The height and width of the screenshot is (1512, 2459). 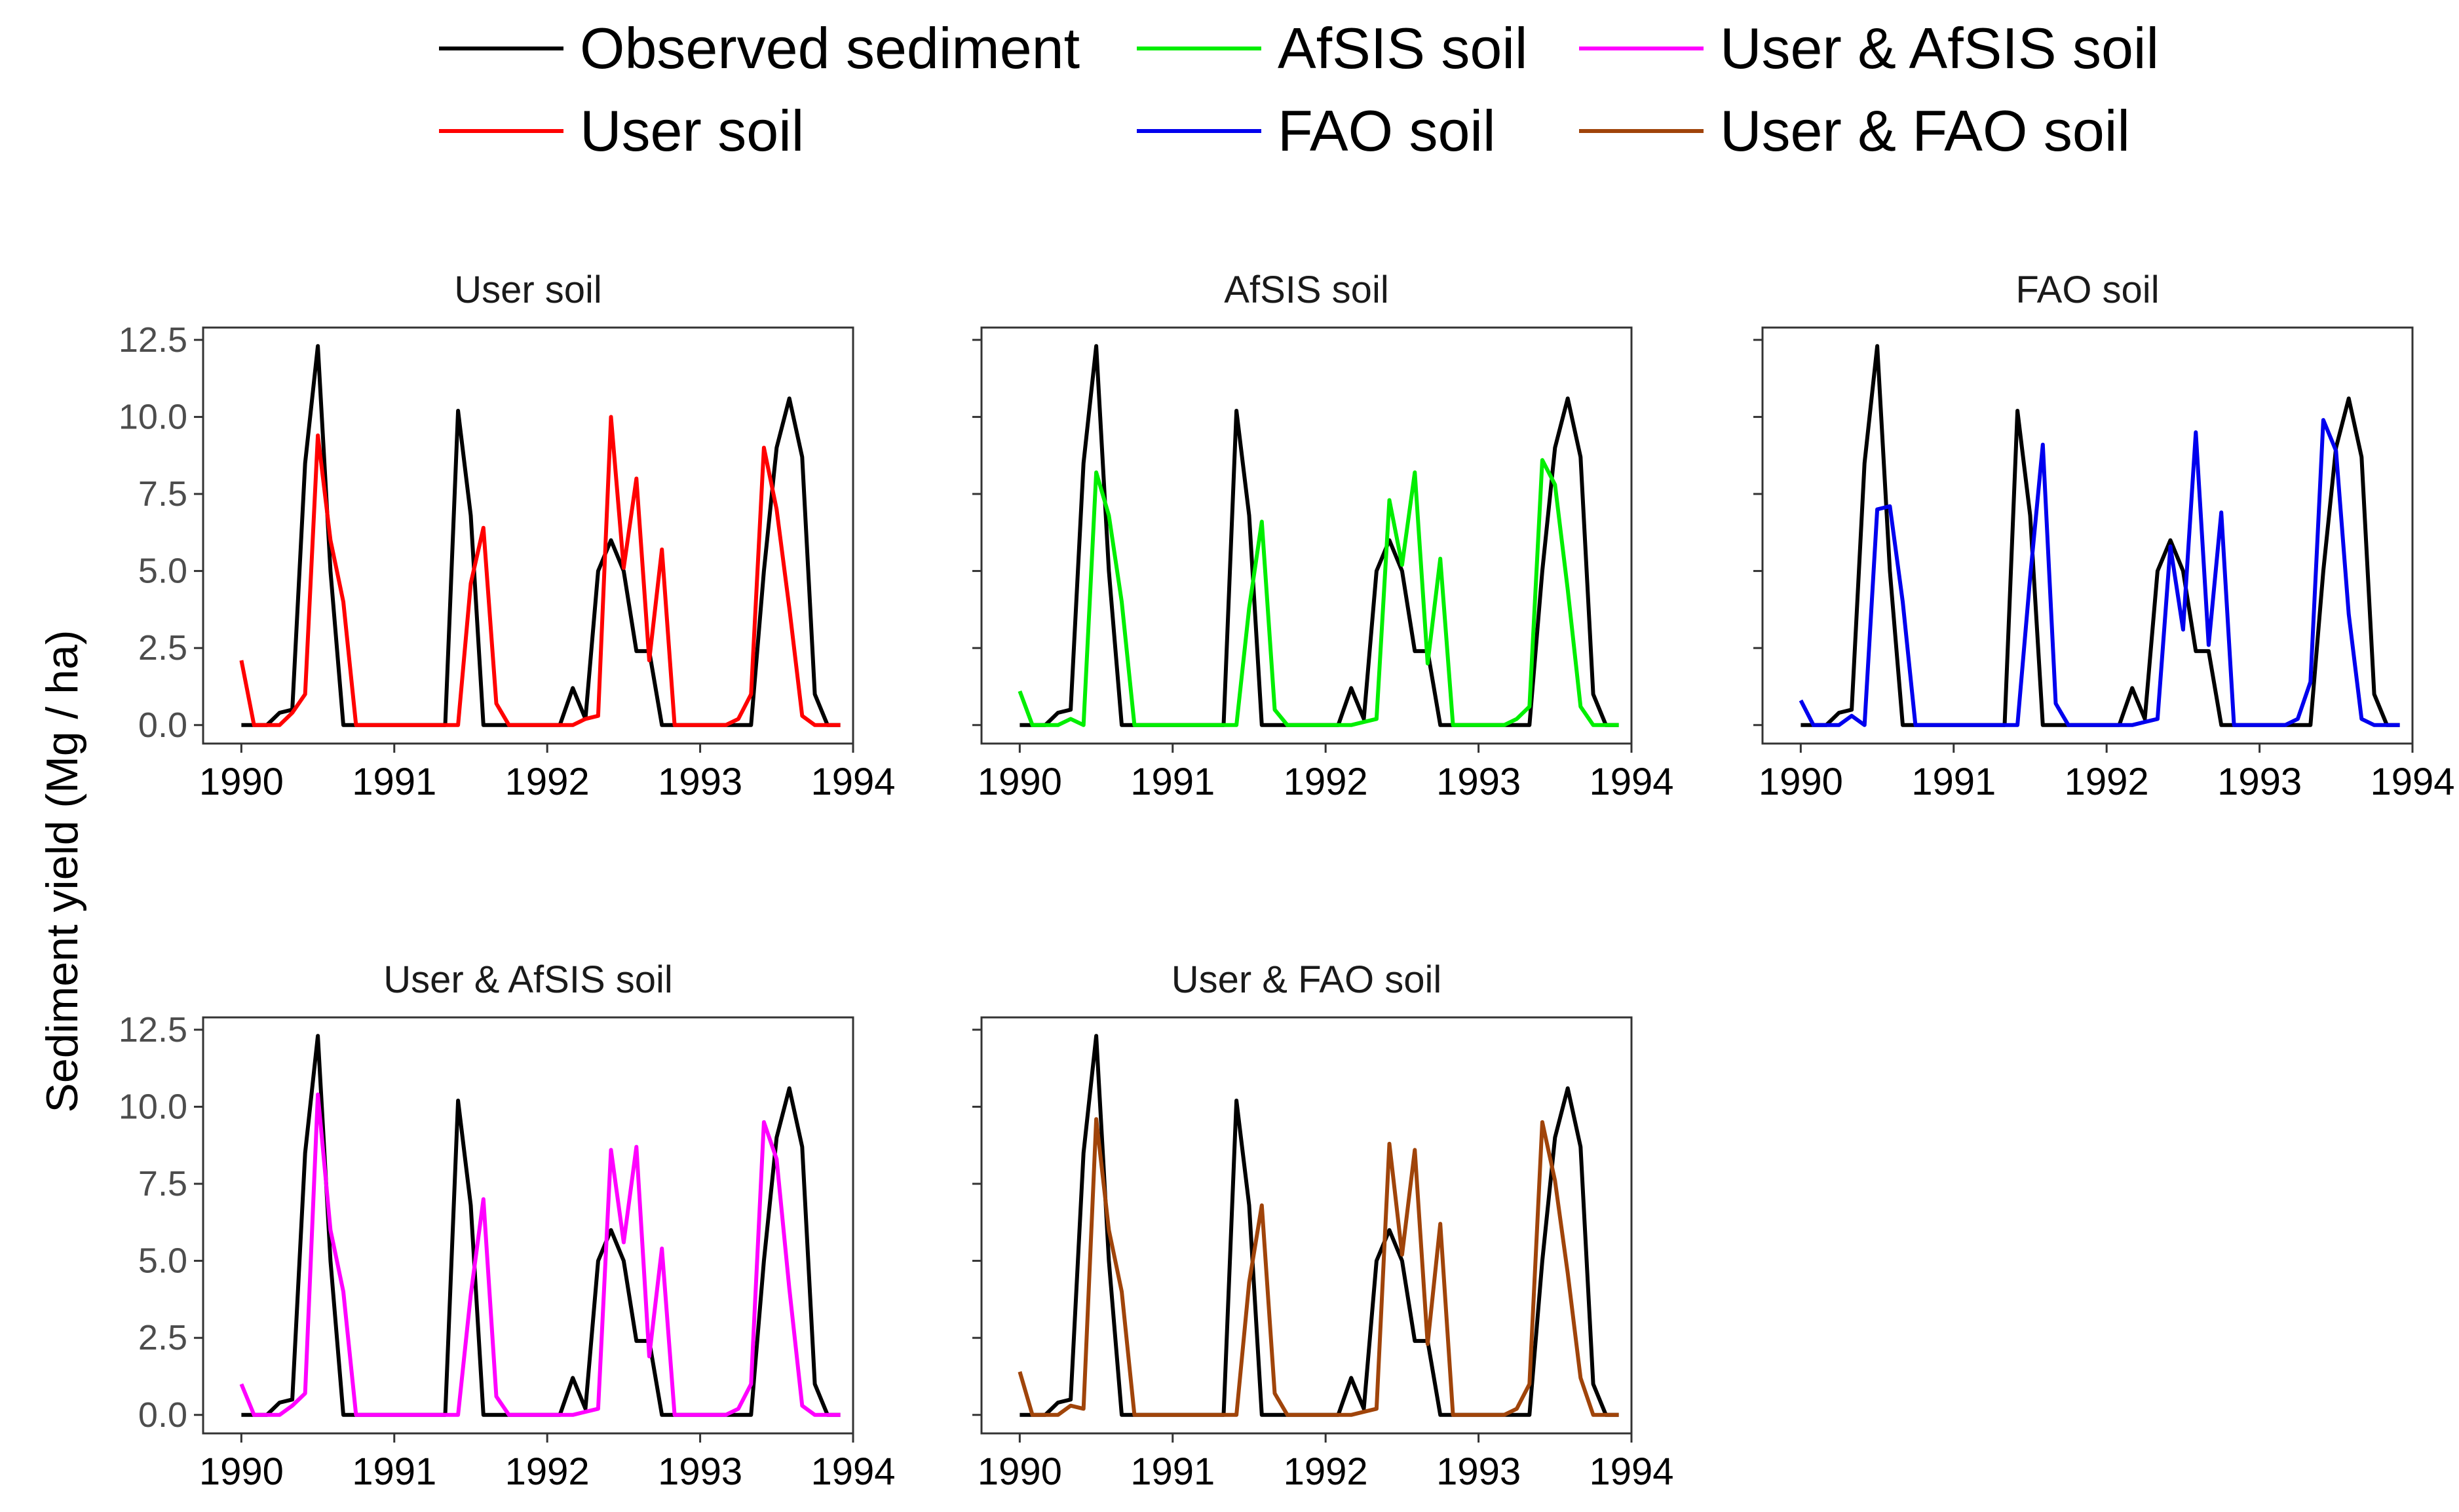 I want to click on series-line-user-soil, so click(x=540, y=571).